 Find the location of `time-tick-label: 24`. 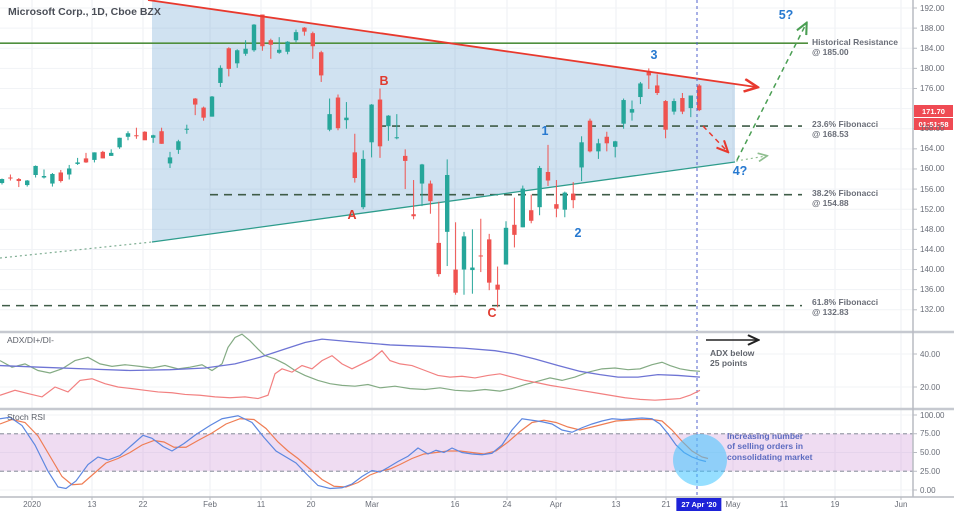

time-tick-label: 24 is located at coordinates (507, 504).